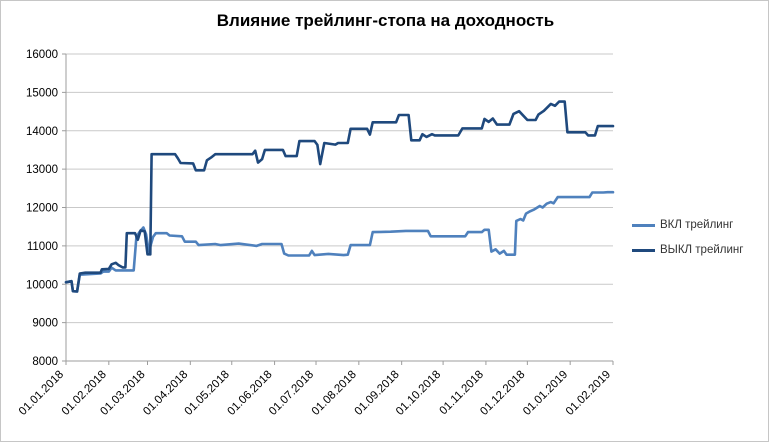 The height and width of the screenshot is (442, 769). I want to click on y-tick-label: 9000, so click(45, 324).